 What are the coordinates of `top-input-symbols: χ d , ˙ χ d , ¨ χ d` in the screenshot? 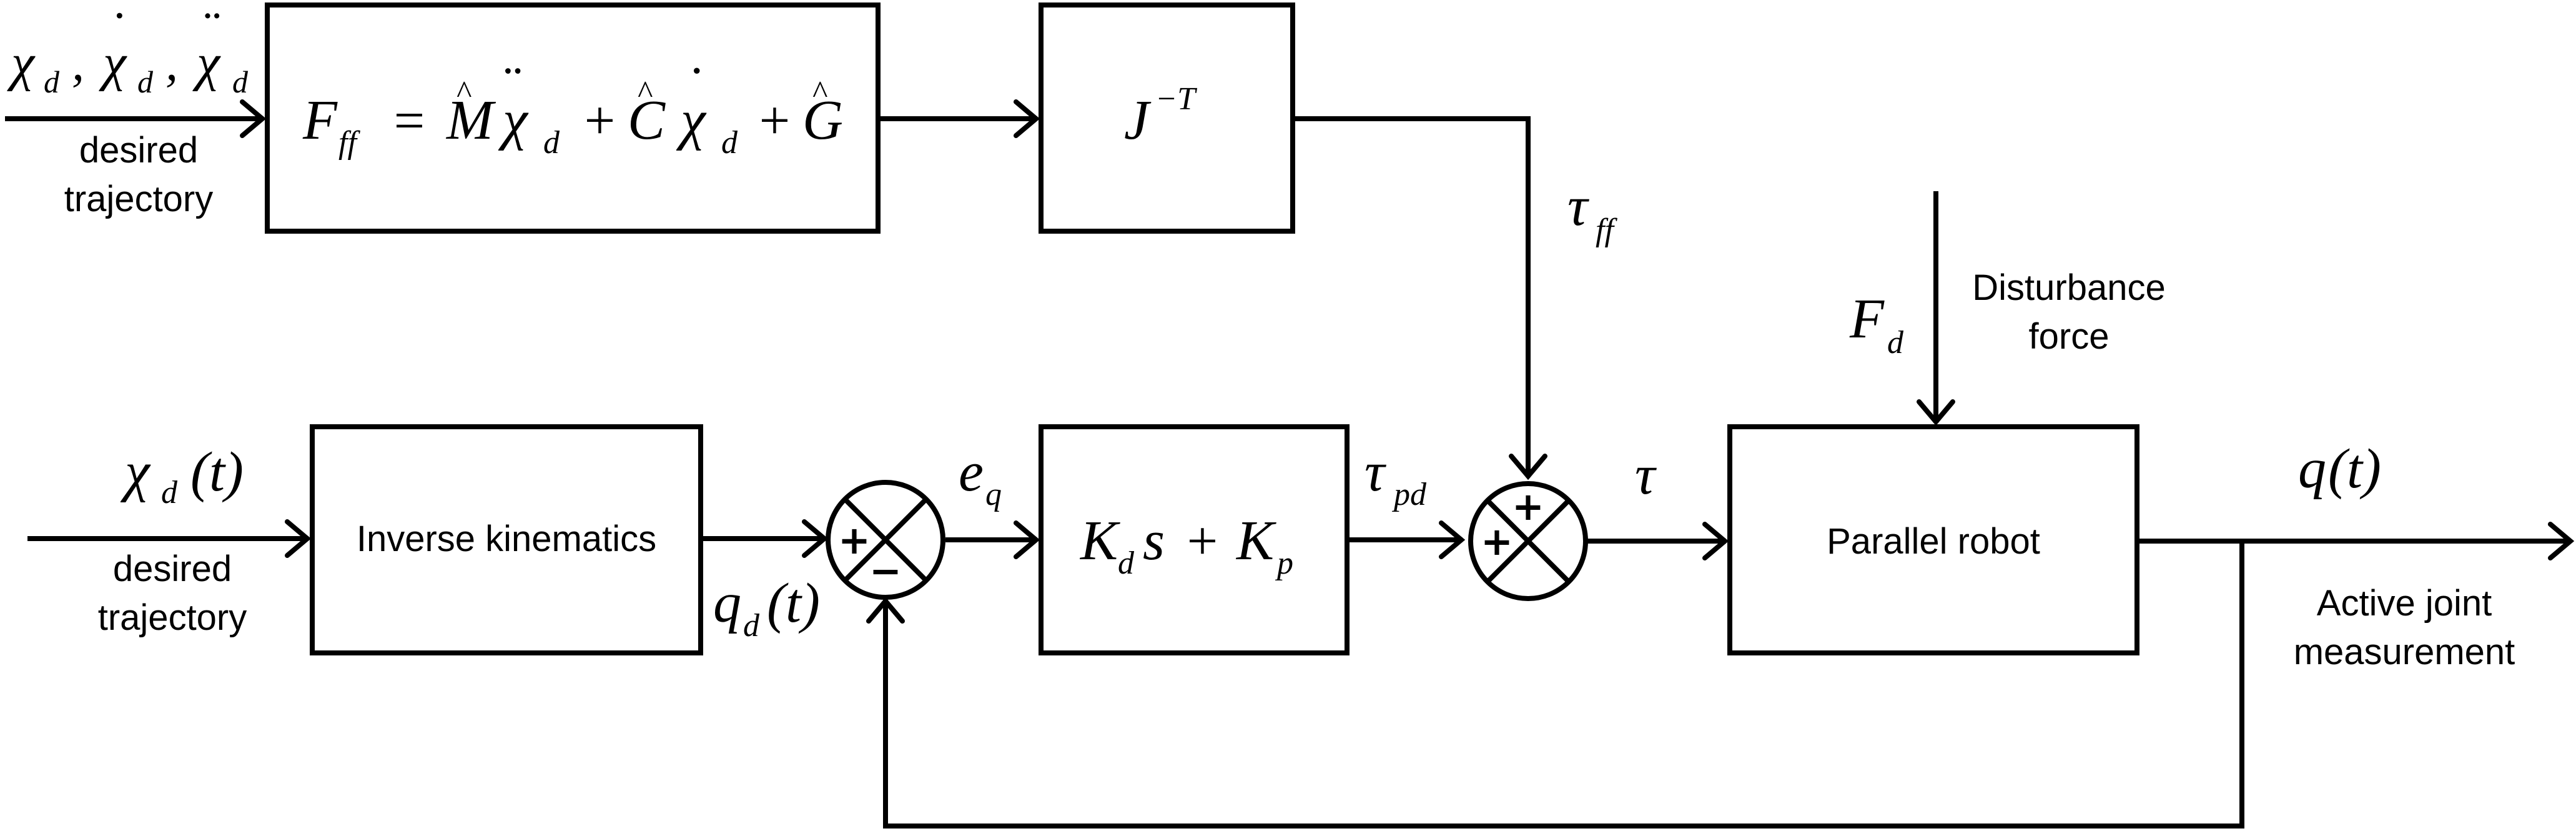 It's located at (128, 50).